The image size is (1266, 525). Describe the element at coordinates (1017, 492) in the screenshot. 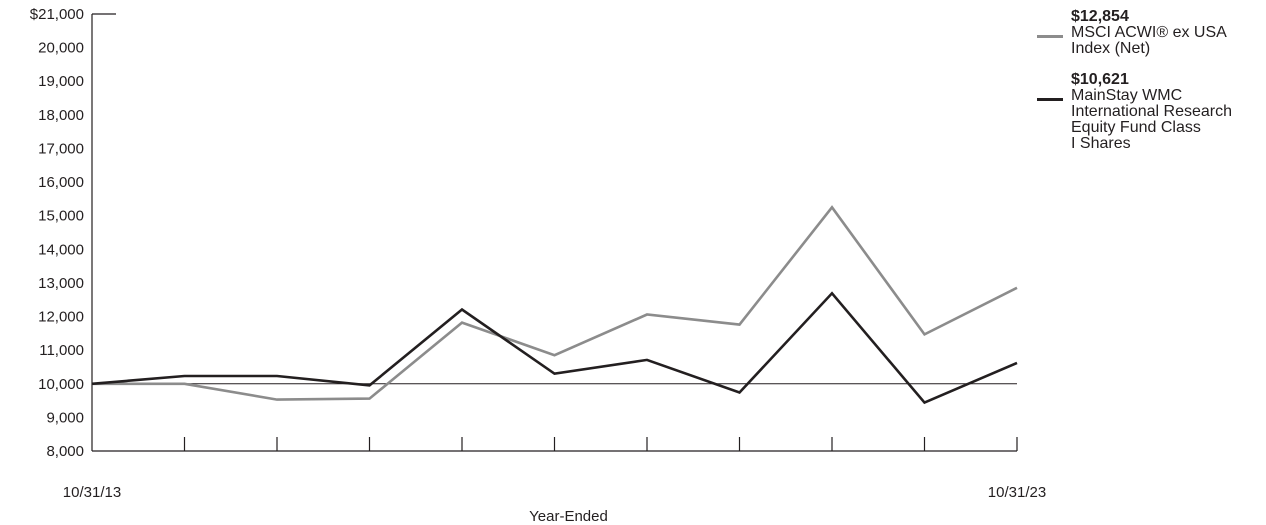

I see `x-tick-label: 10/31/23` at that location.